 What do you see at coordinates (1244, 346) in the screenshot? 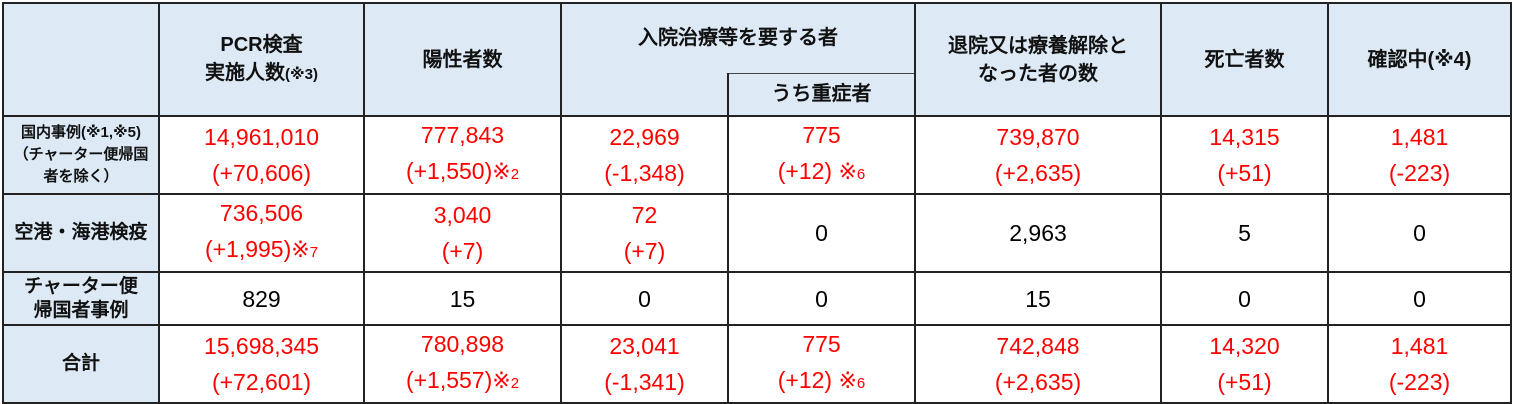
I see `cell-value: 14,320` at bounding box center [1244, 346].